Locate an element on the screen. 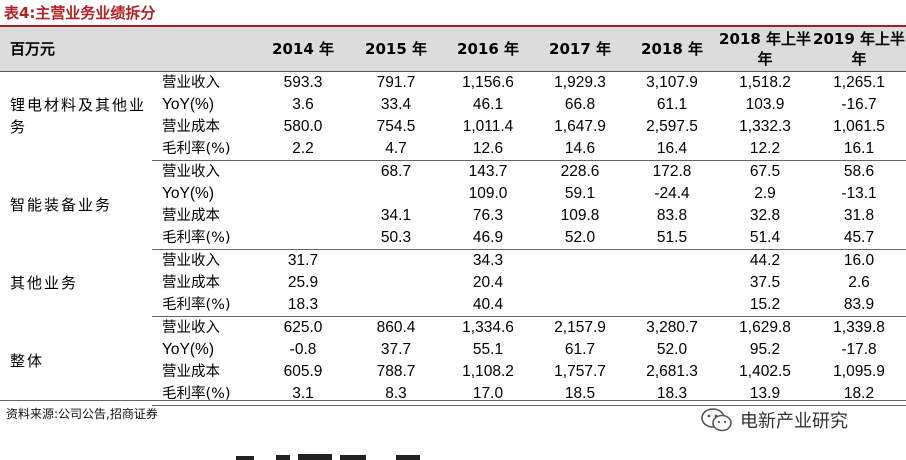 This screenshot has height=460, width=906. table-cell: 3.1 is located at coordinates (303, 394).